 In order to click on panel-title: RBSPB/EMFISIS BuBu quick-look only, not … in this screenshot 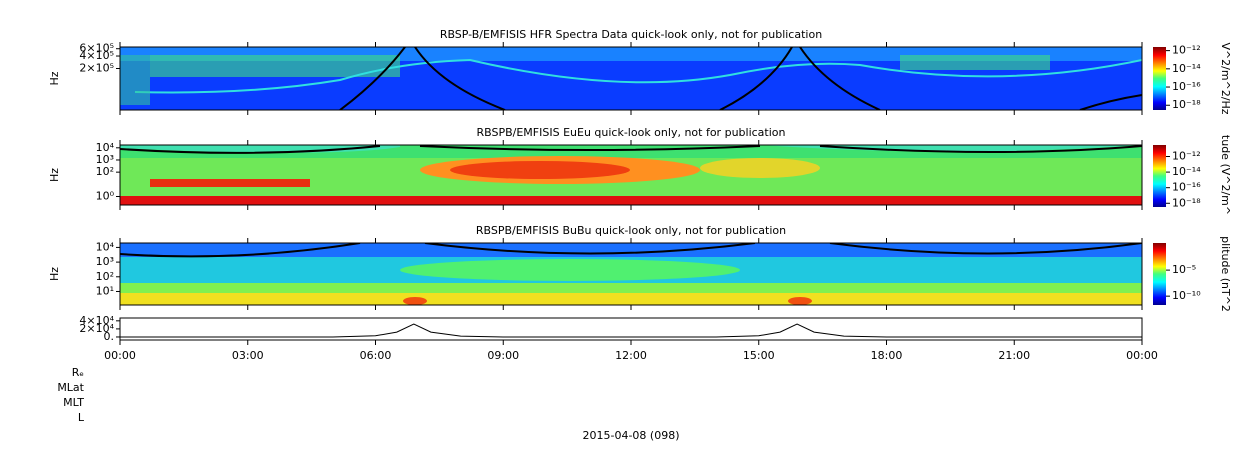, I will do `click(631, 230)`.